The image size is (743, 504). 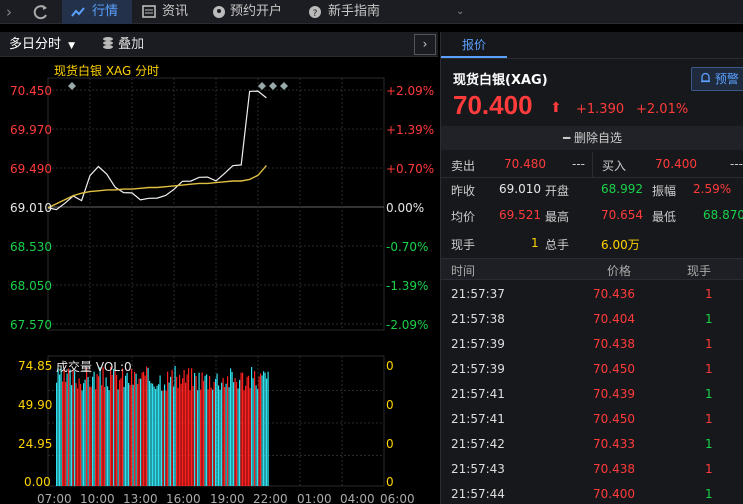 What do you see at coordinates (664, 191) in the screenshot?
I see `amplitude-label: 振幅` at bounding box center [664, 191].